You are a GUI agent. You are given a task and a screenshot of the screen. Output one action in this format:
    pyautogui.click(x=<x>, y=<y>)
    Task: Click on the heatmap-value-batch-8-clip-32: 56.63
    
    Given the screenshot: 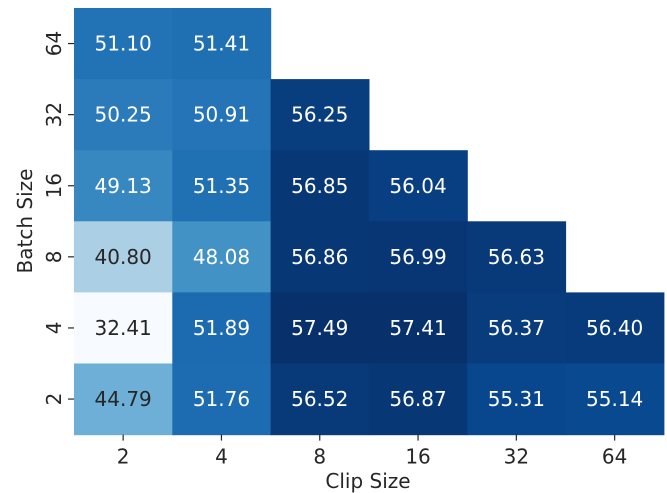 What is the action you would take?
    pyautogui.click(x=516, y=257)
    